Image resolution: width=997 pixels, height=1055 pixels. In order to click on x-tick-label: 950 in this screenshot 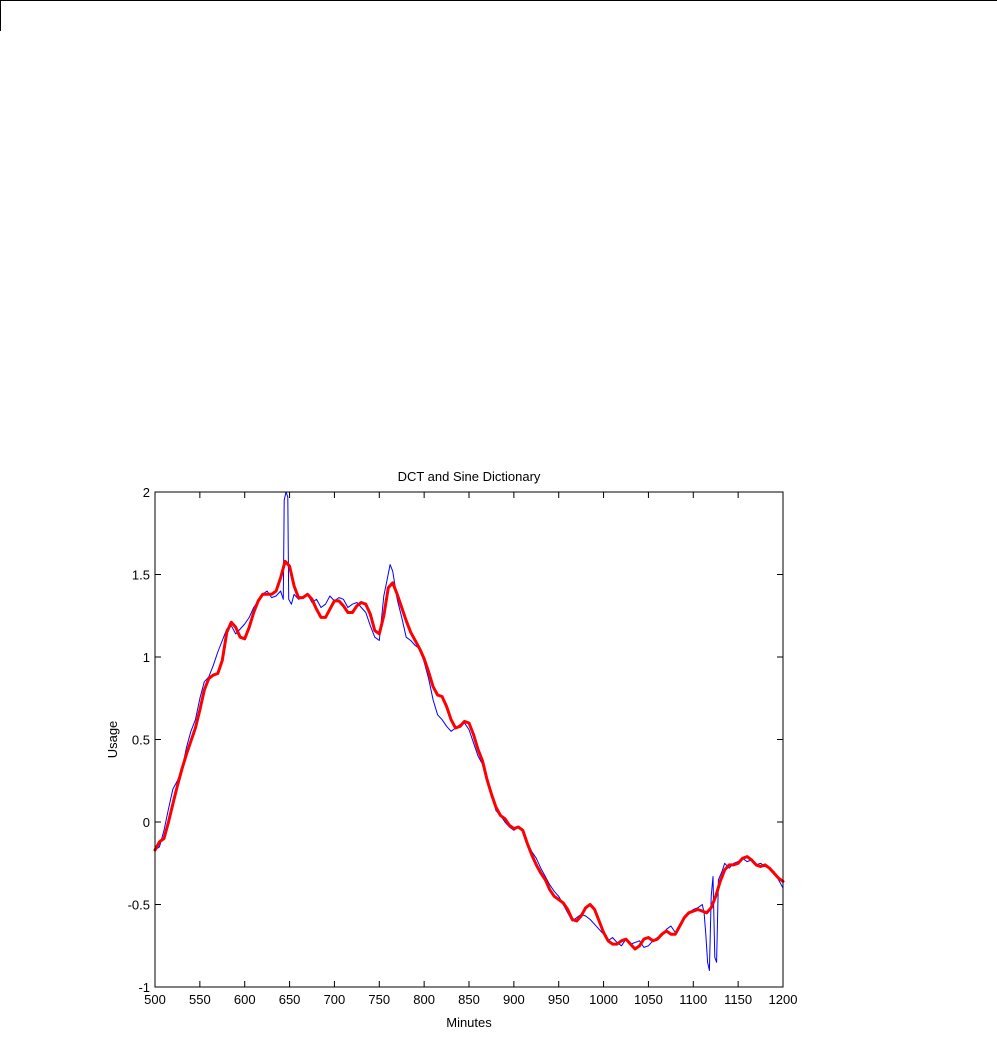, I will do `click(559, 999)`.